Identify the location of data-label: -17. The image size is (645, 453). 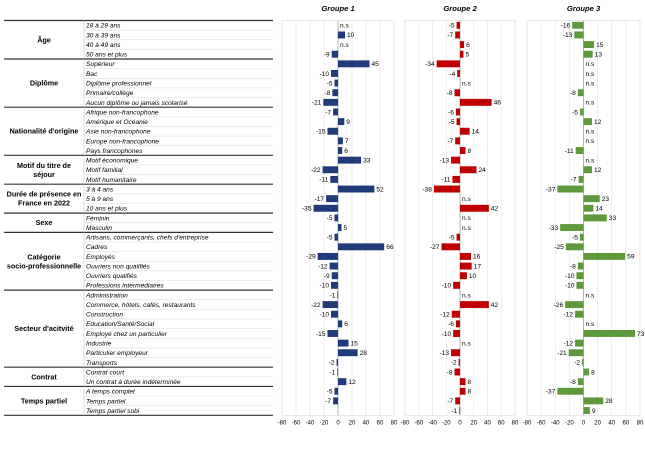
(320, 199).